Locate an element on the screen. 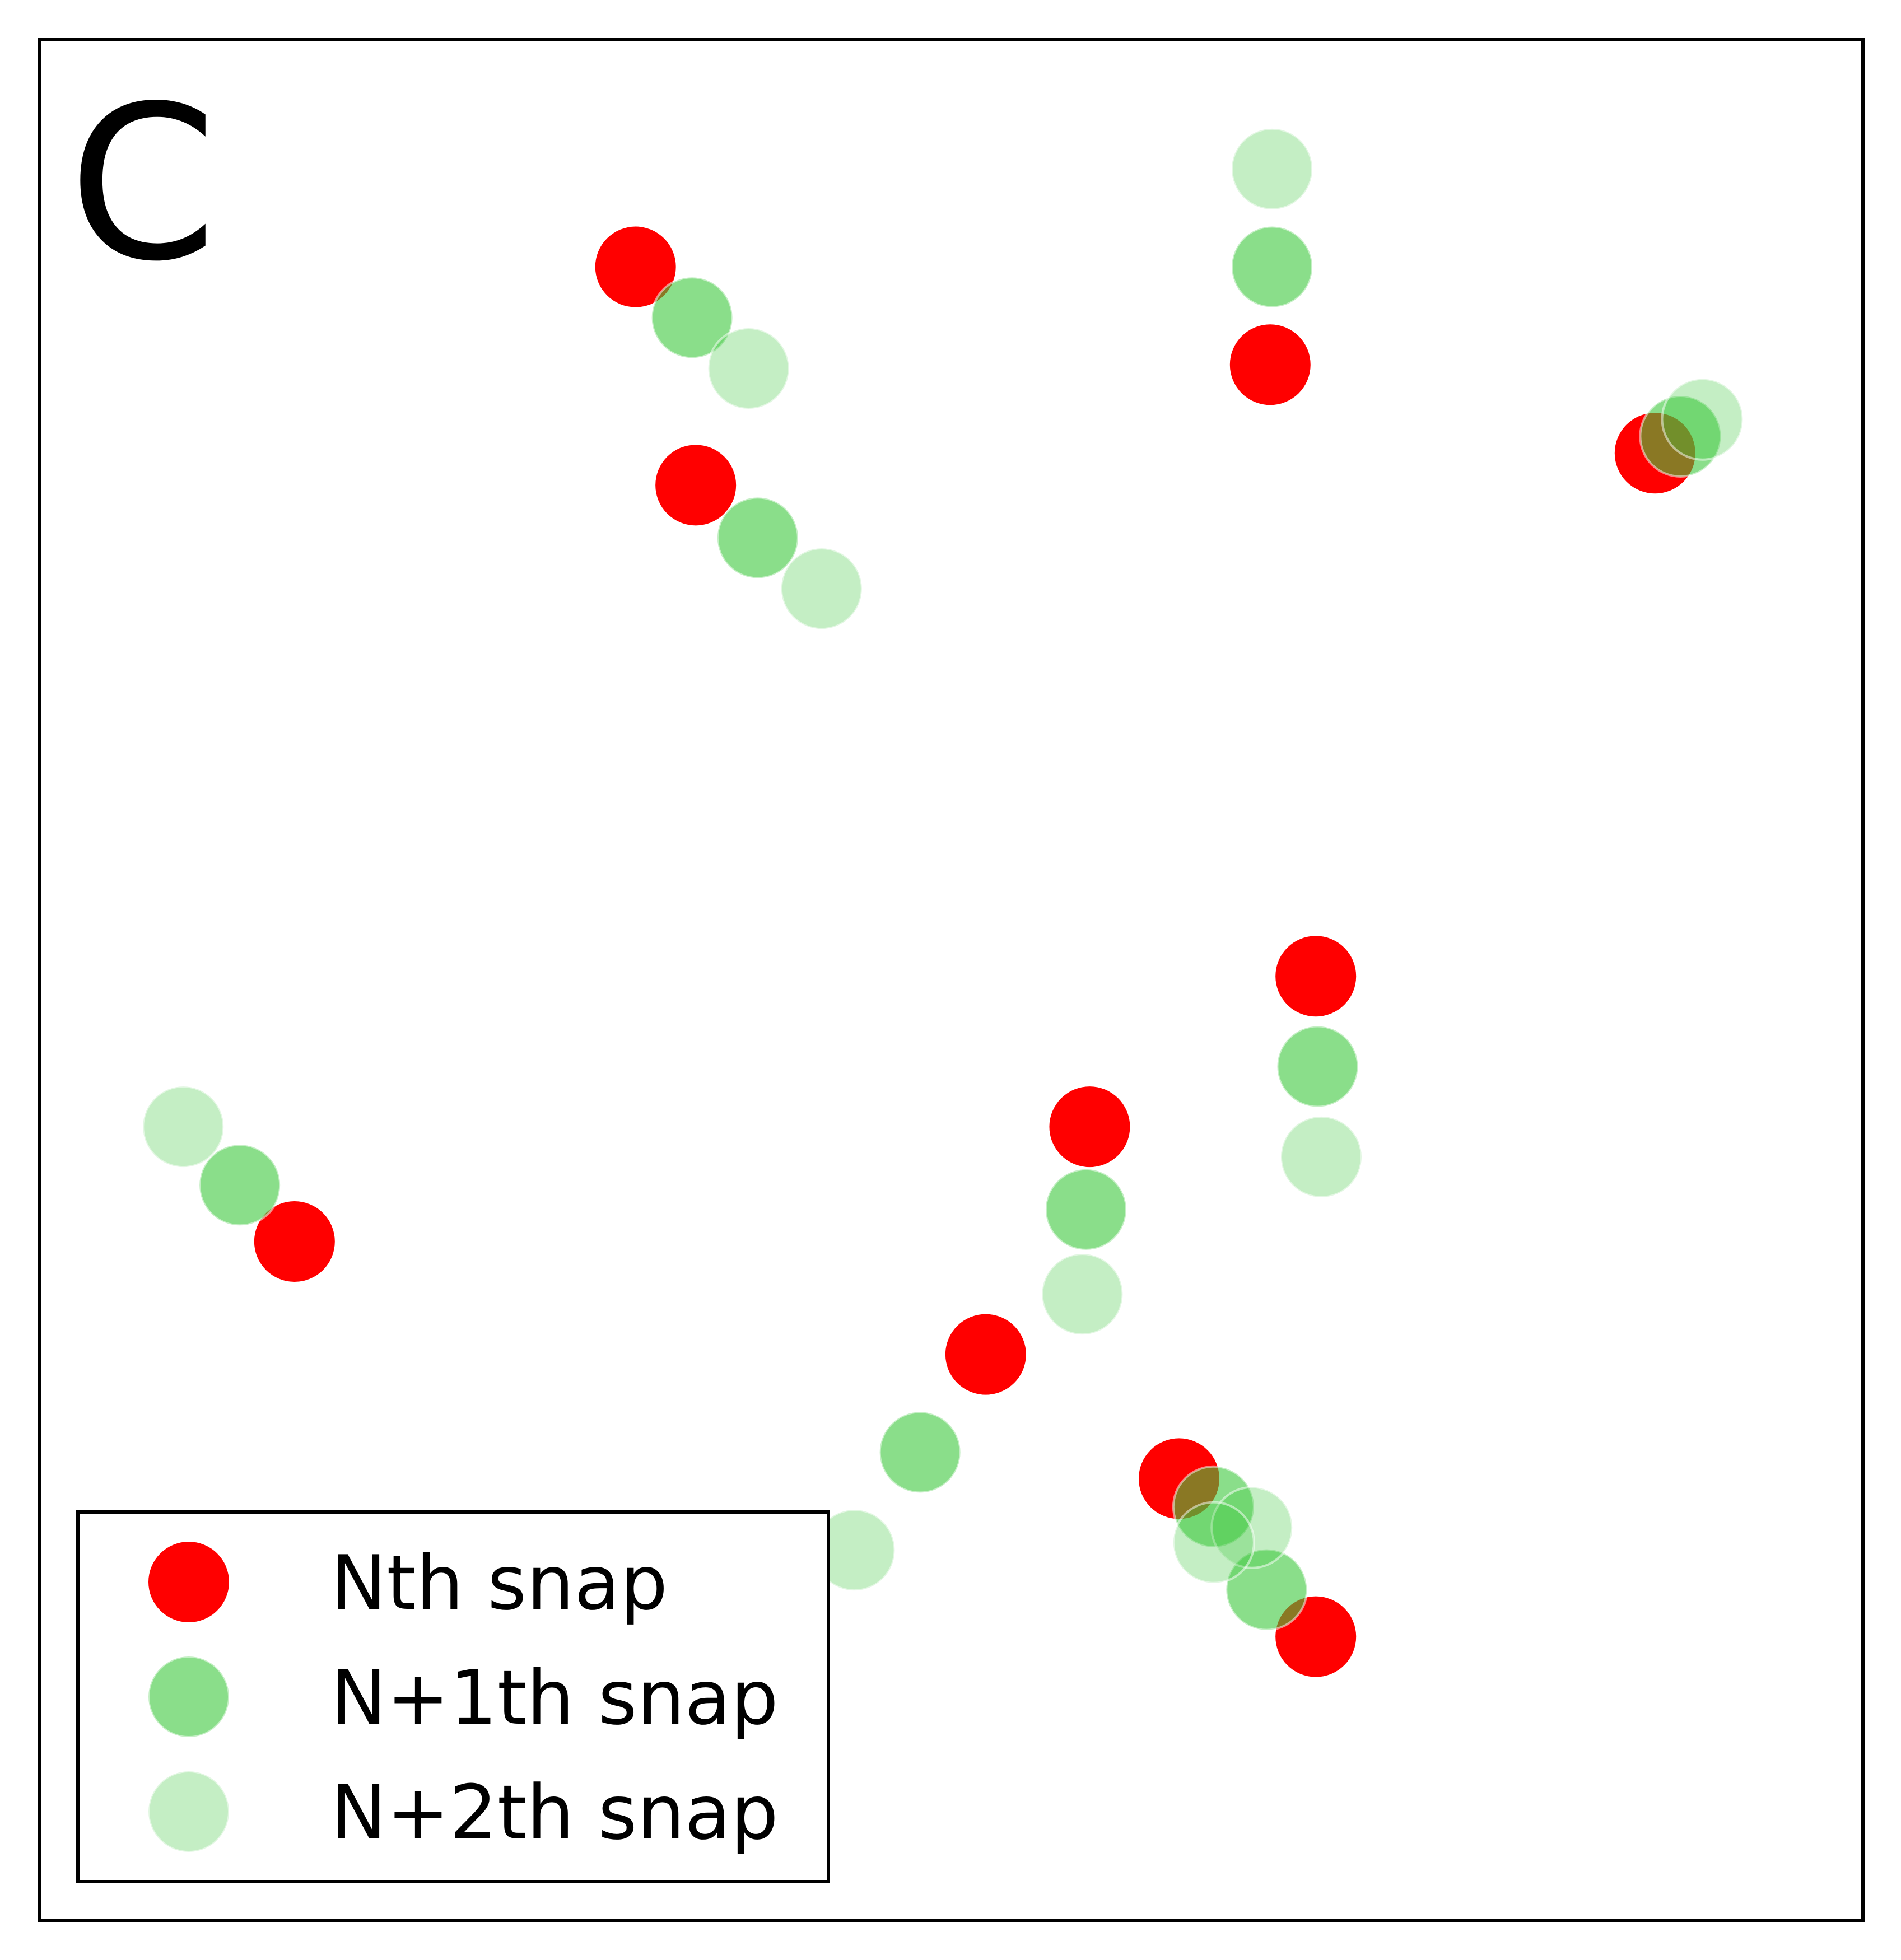  legend-label-1: Nth snap is located at coordinates (499, 1583).